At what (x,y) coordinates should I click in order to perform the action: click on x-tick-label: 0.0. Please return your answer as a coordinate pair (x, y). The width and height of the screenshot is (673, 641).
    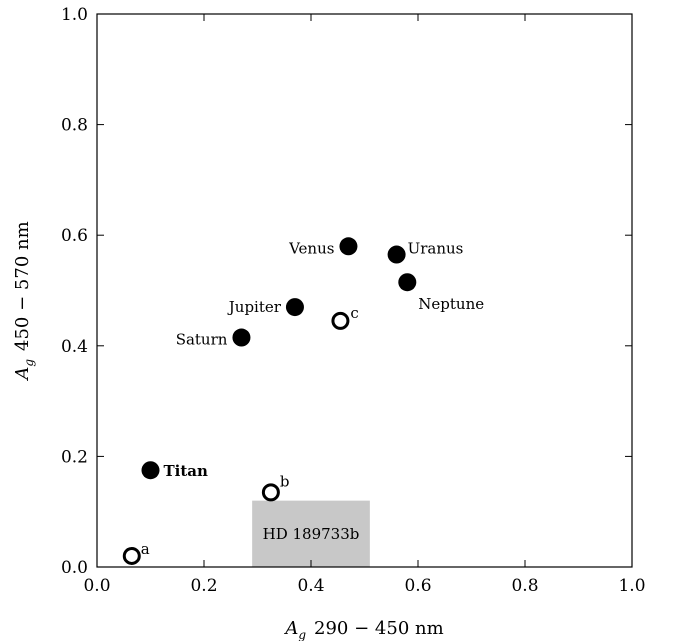
    Looking at the image, I should click on (96, 586).